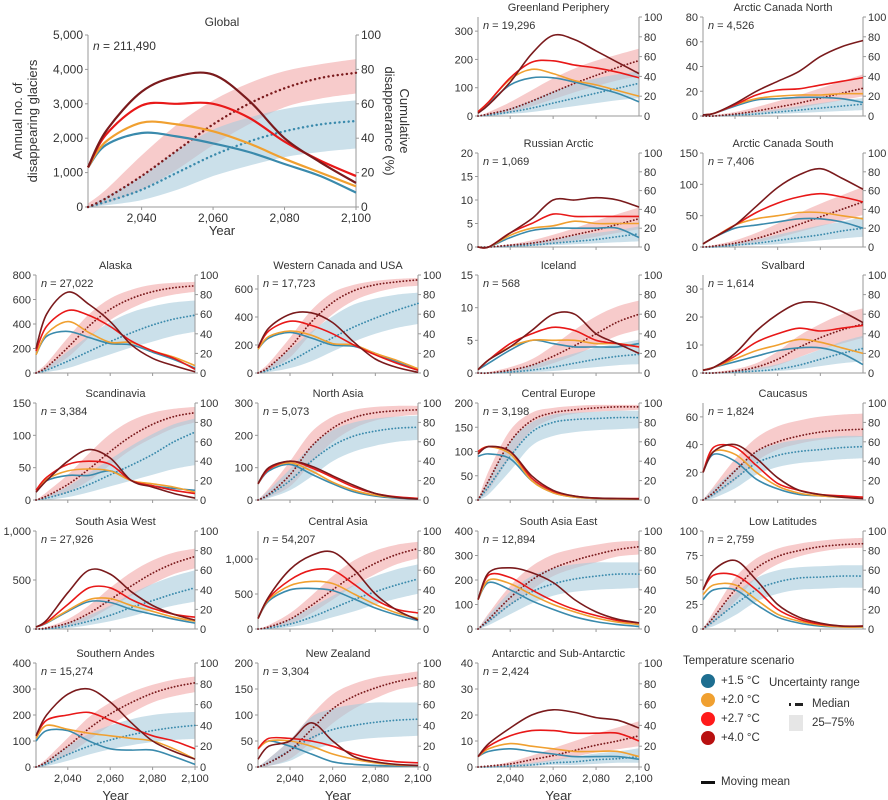  What do you see at coordinates (519, 540) in the screenshot?
I see `sample-size-value: 12,894` at bounding box center [519, 540].